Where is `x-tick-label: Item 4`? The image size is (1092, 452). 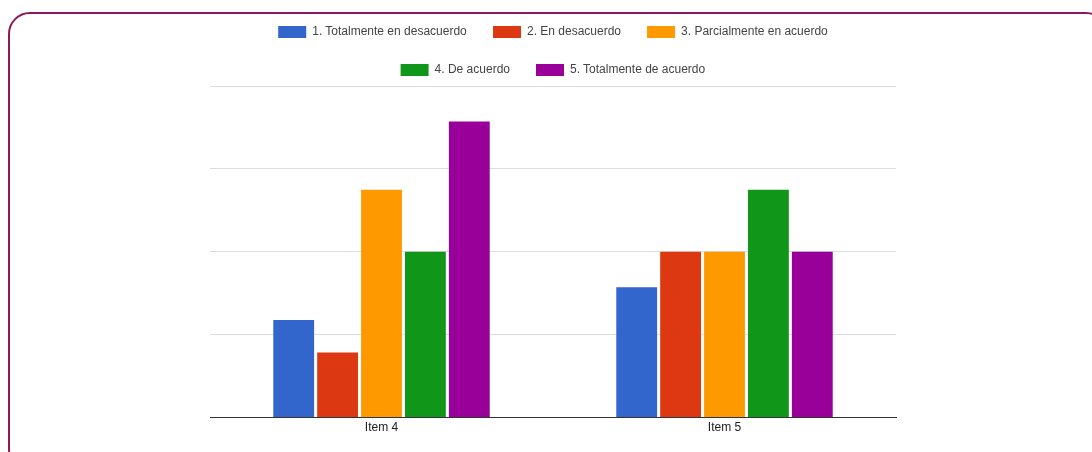 x-tick-label: Item 4 is located at coordinates (381, 427).